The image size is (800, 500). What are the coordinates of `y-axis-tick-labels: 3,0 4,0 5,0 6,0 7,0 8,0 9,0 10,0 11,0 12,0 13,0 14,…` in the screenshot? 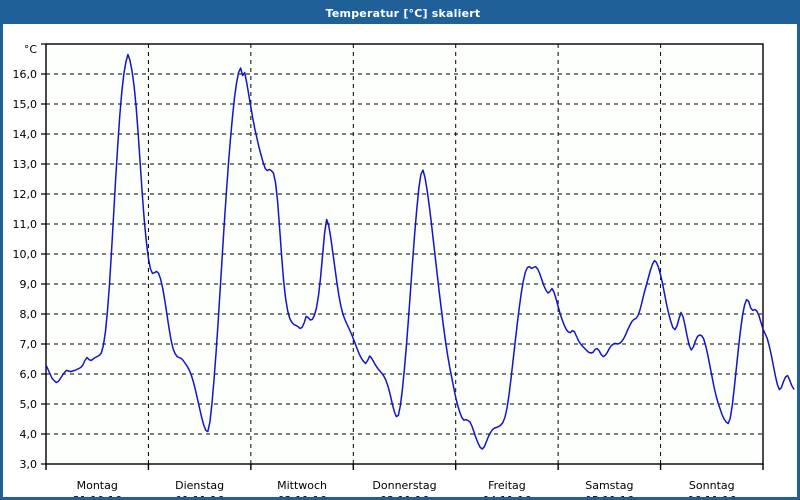 It's located at (25, 269).